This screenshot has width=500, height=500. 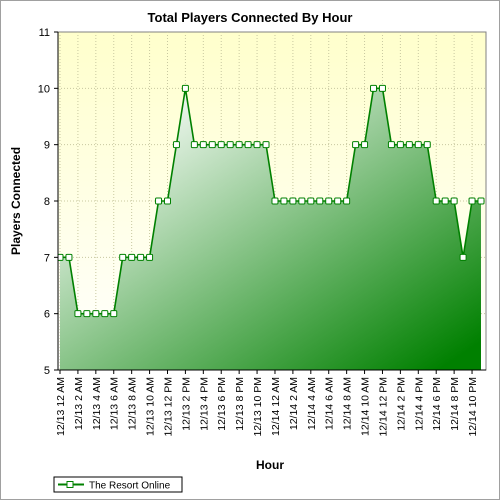 I want to click on x-tick-label: 12/13 10 AM, so click(x=151, y=406).